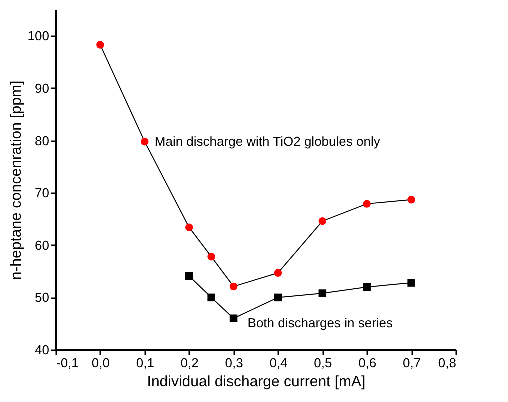 Image resolution: width=508 pixels, height=402 pixels. What do you see at coordinates (145, 363) in the screenshot?
I see `x-tick-label: 0,1` at bounding box center [145, 363].